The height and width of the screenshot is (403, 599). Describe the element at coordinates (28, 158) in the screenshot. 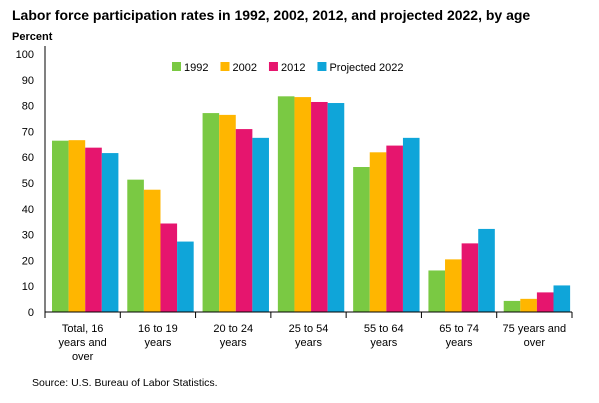

I see `y-tick-label: 60` at that location.